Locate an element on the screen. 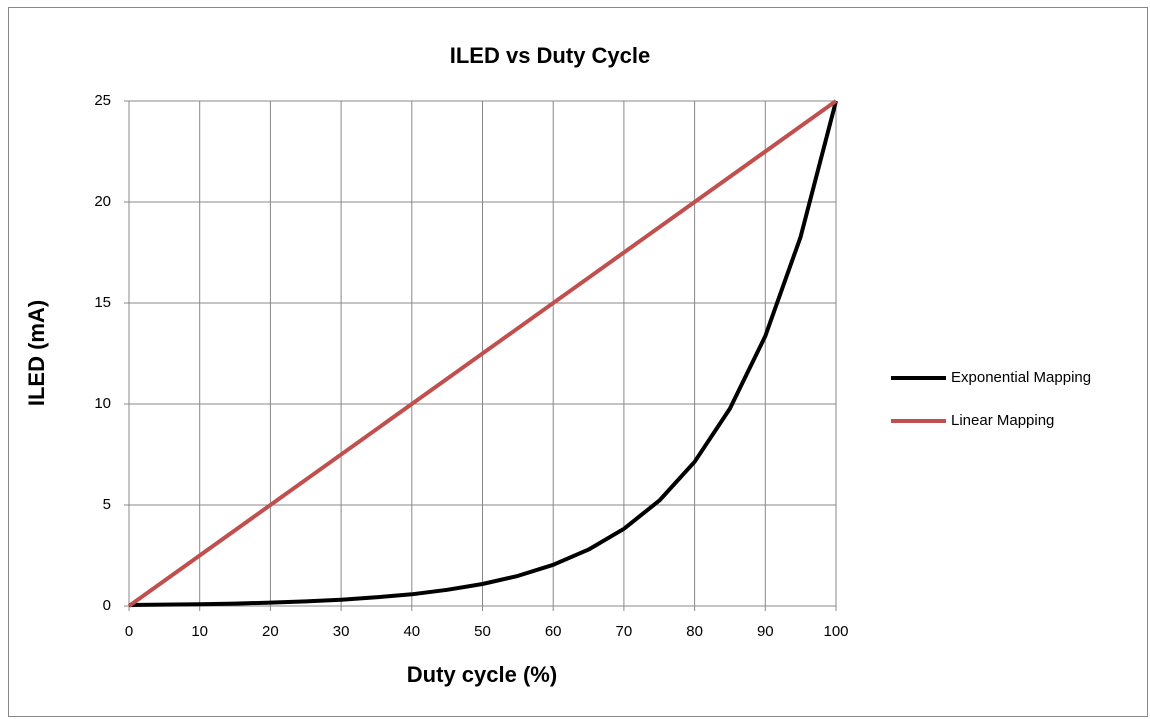 The height and width of the screenshot is (719, 1150). x-axis-label: Duty cycle (%) is located at coordinates (482, 674).